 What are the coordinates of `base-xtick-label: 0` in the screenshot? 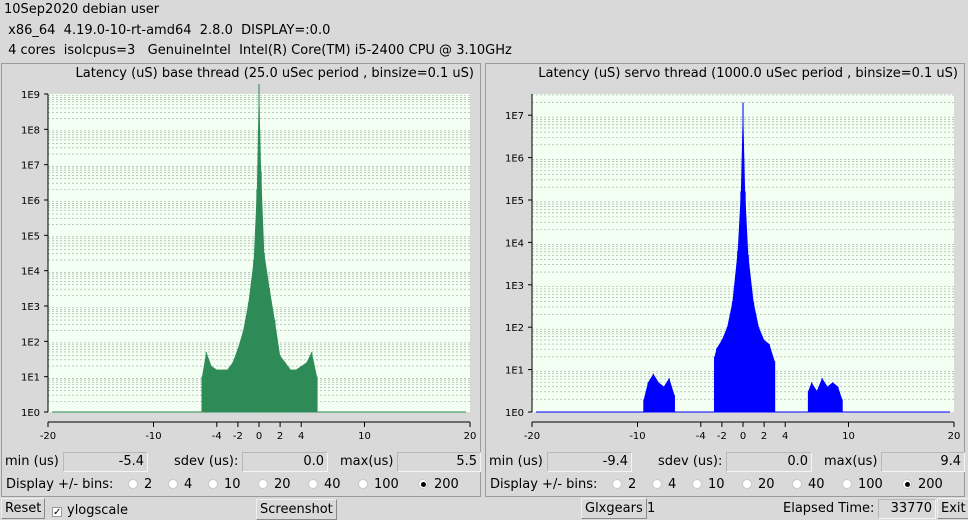 It's located at (259, 436).